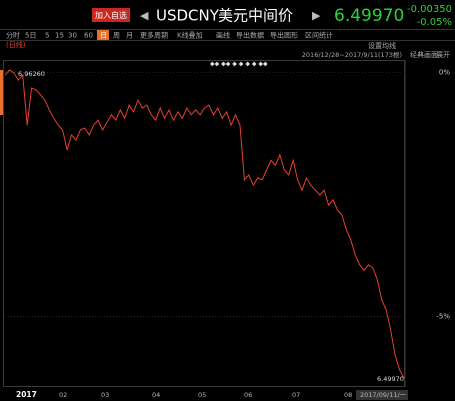 This screenshot has width=455, height=401. I want to click on toolbar-item: 导出数据, so click(250, 35).